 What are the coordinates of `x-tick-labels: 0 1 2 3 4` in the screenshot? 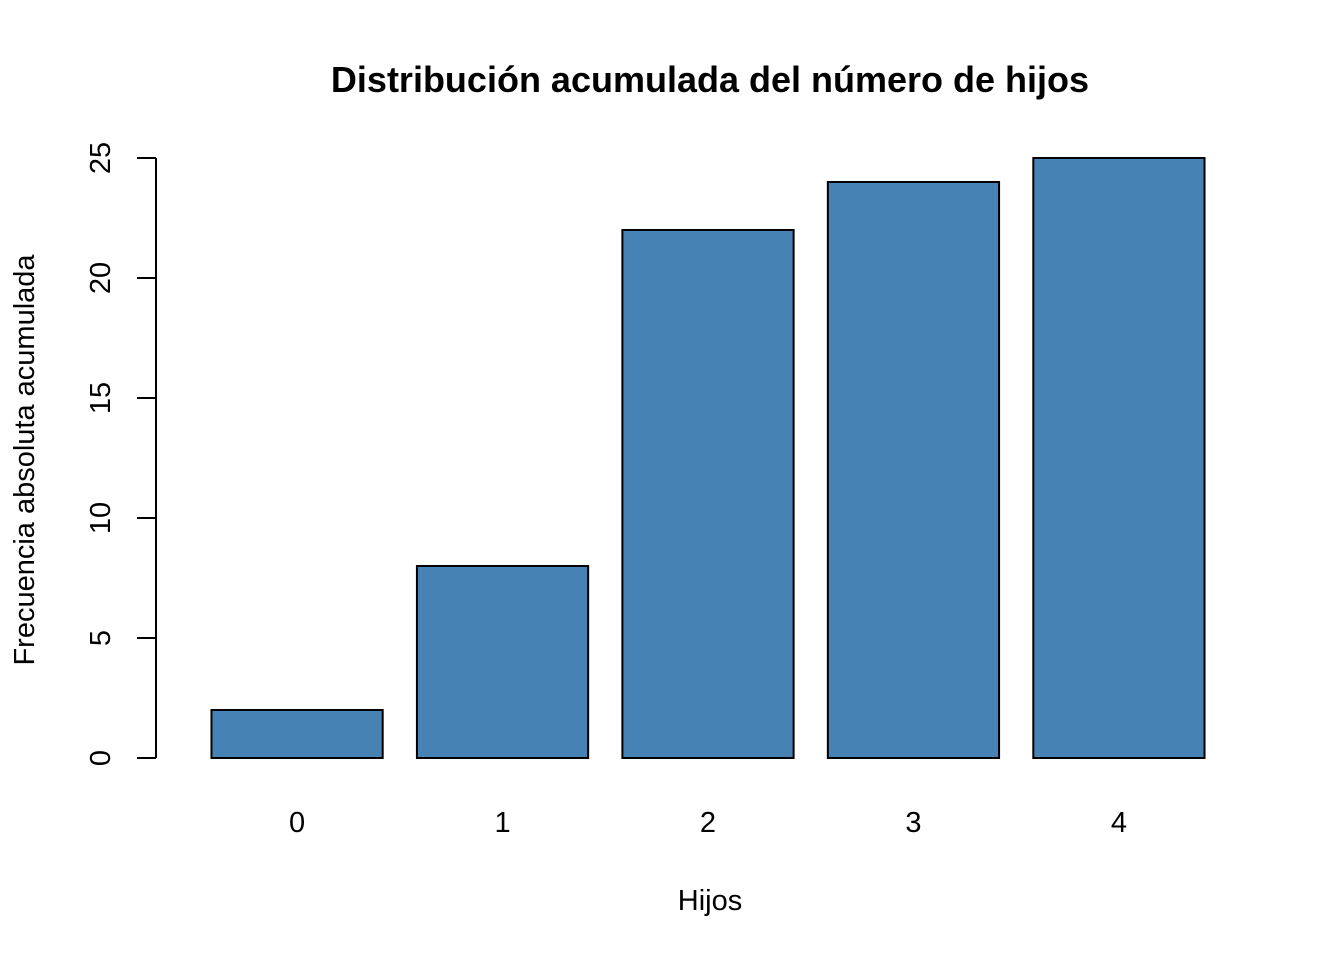 It's located at (708, 823).